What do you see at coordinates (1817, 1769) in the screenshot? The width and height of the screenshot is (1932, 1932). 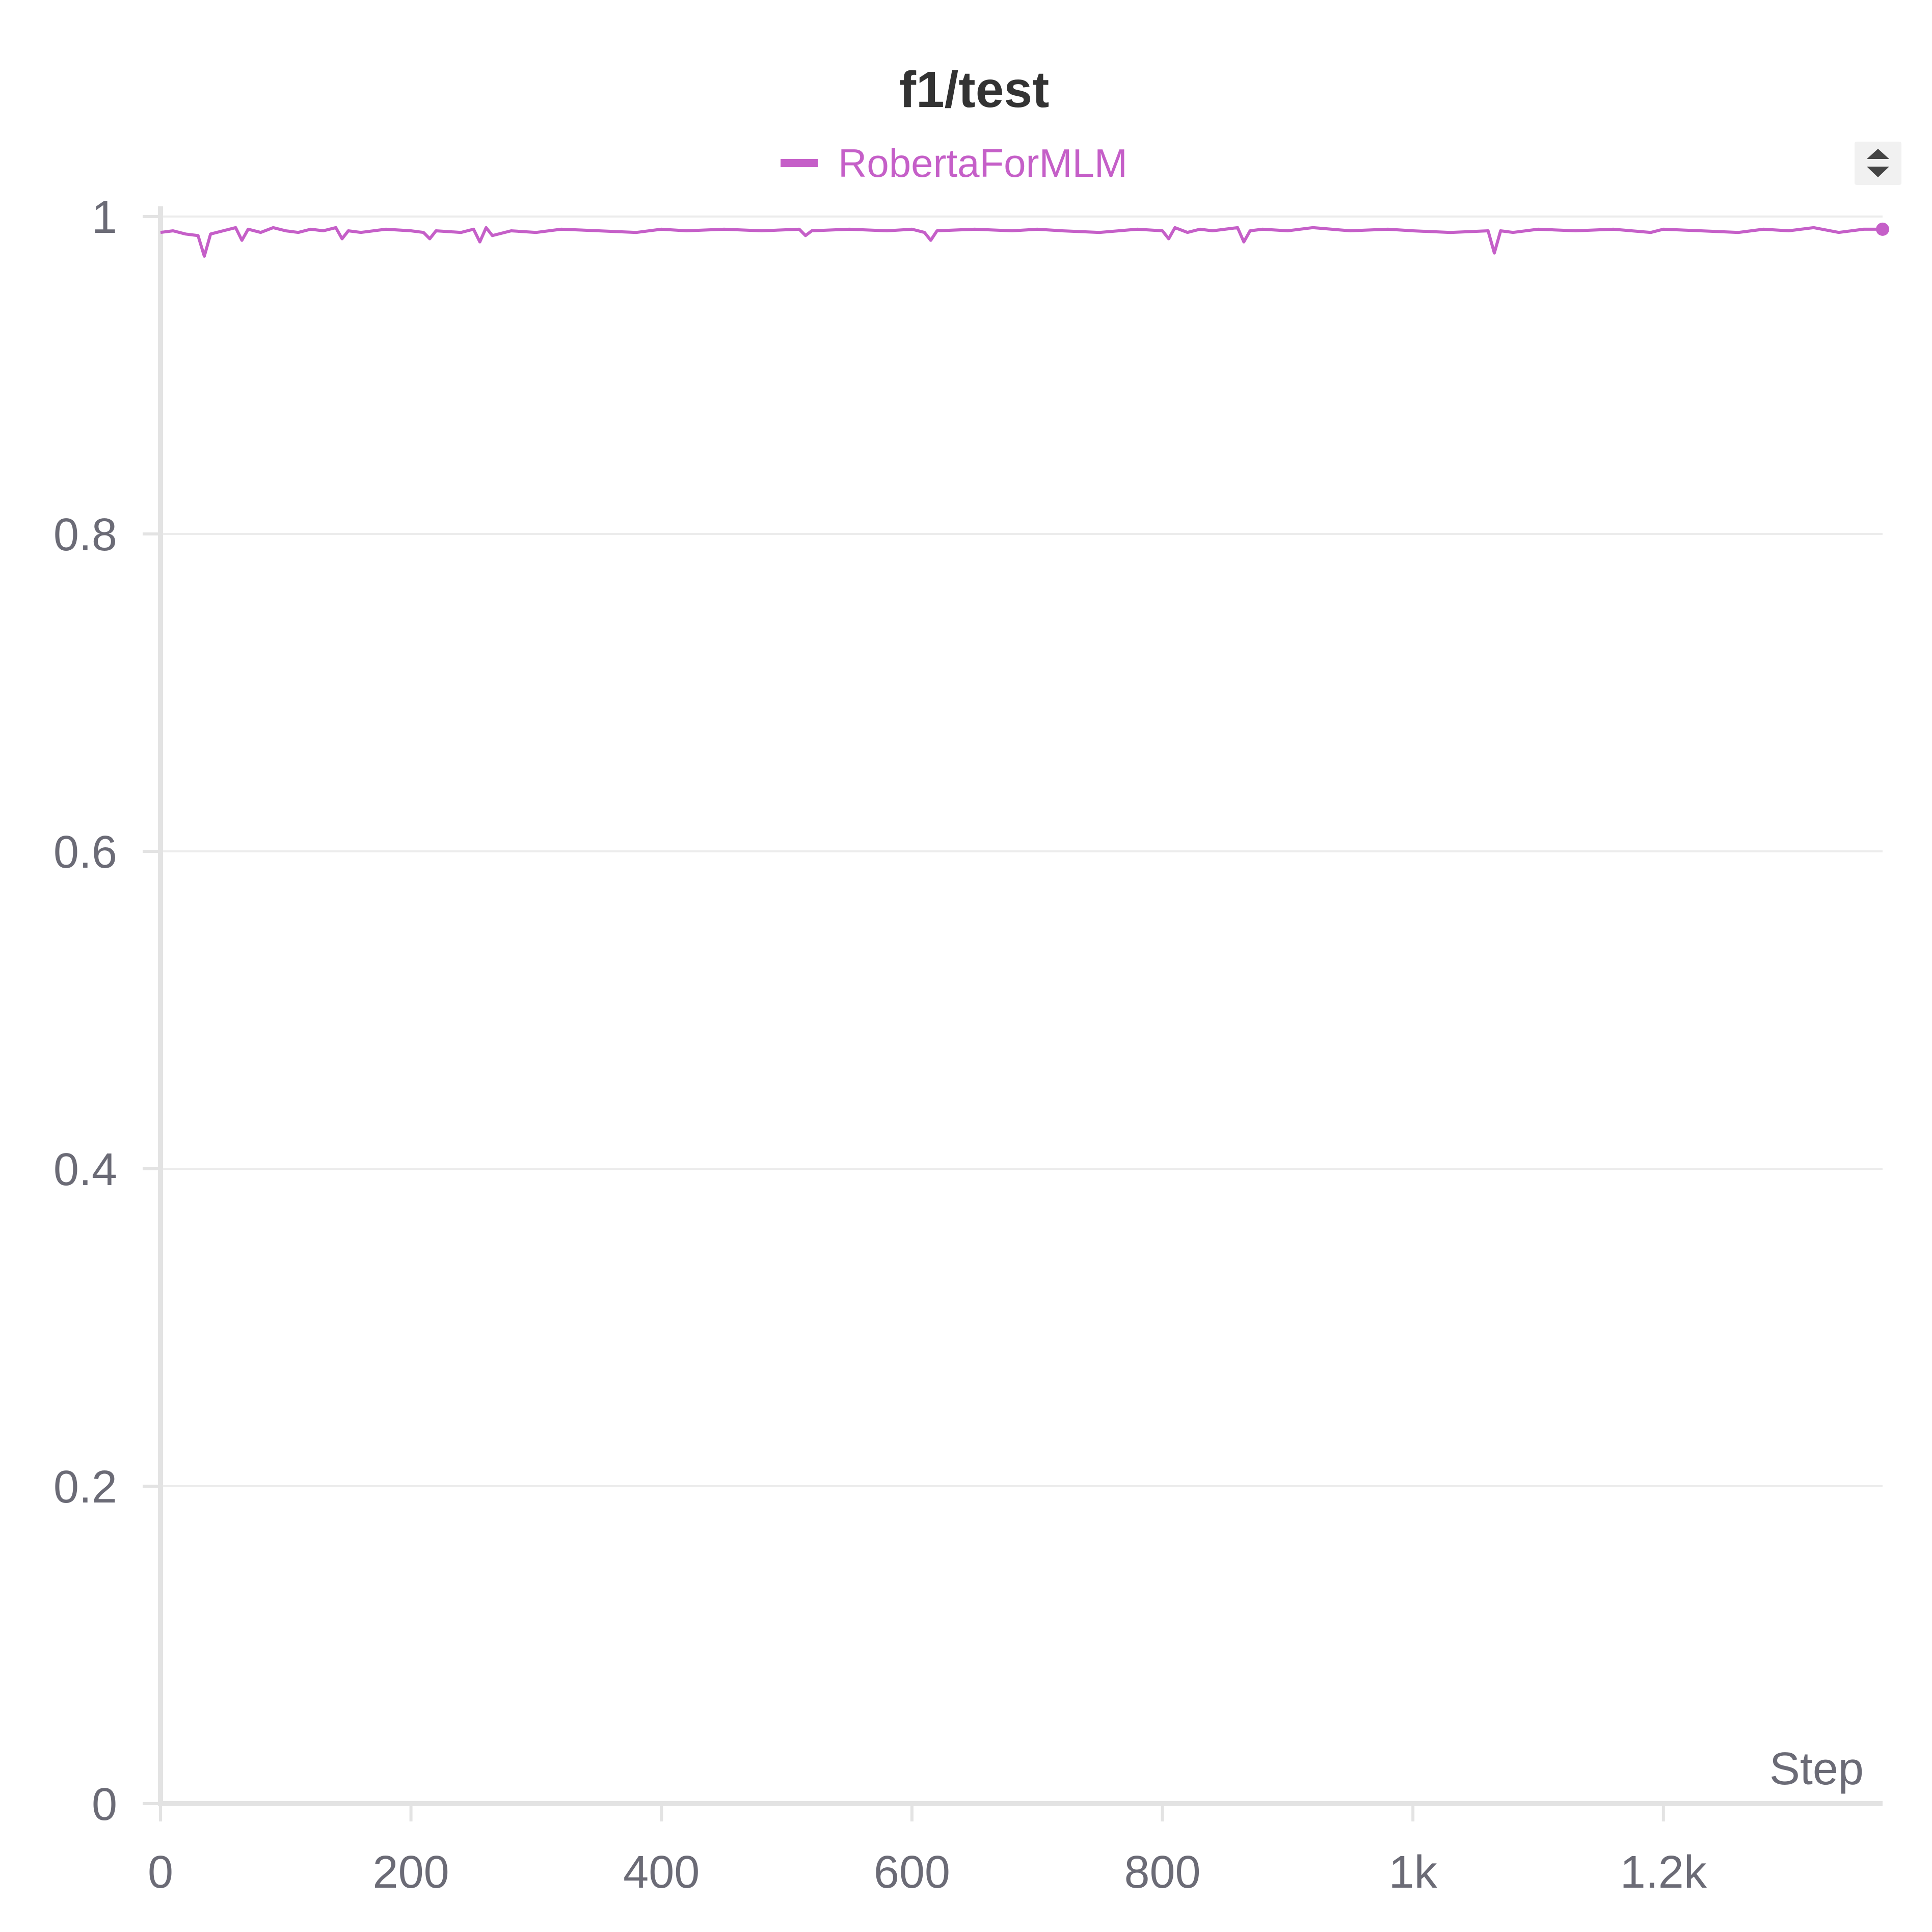 I see `x-axis-label: Step` at bounding box center [1817, 1769].